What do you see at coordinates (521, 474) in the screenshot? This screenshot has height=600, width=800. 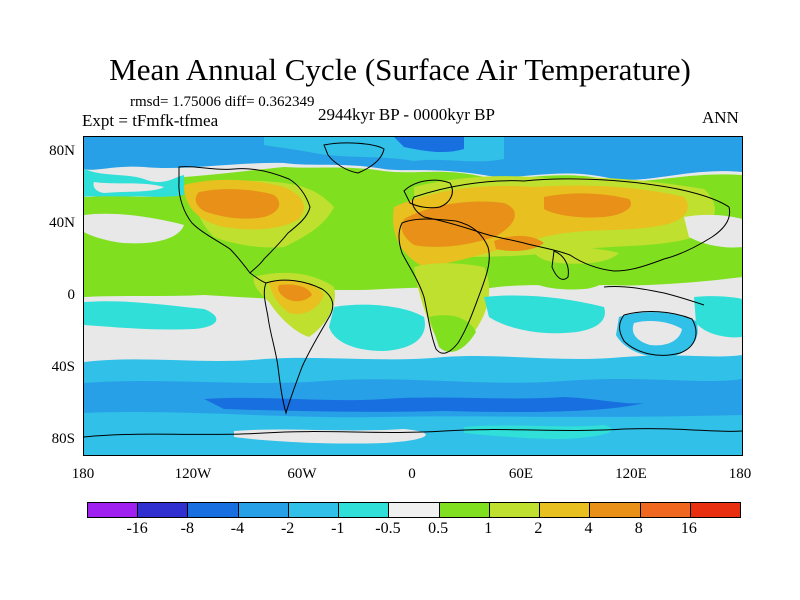 I see `x-tick-label: 60E` at bounding box center [521, 474].